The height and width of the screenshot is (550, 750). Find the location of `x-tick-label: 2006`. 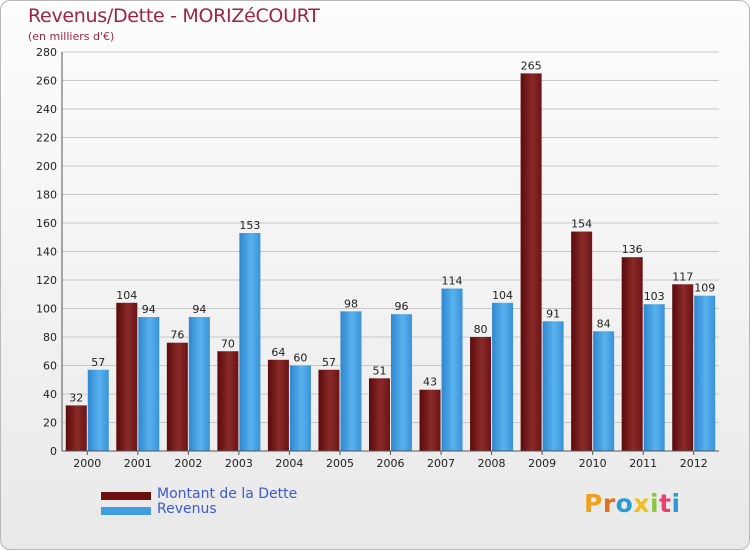

x-tick-label: 2006 is located at coordinates (391, 463).